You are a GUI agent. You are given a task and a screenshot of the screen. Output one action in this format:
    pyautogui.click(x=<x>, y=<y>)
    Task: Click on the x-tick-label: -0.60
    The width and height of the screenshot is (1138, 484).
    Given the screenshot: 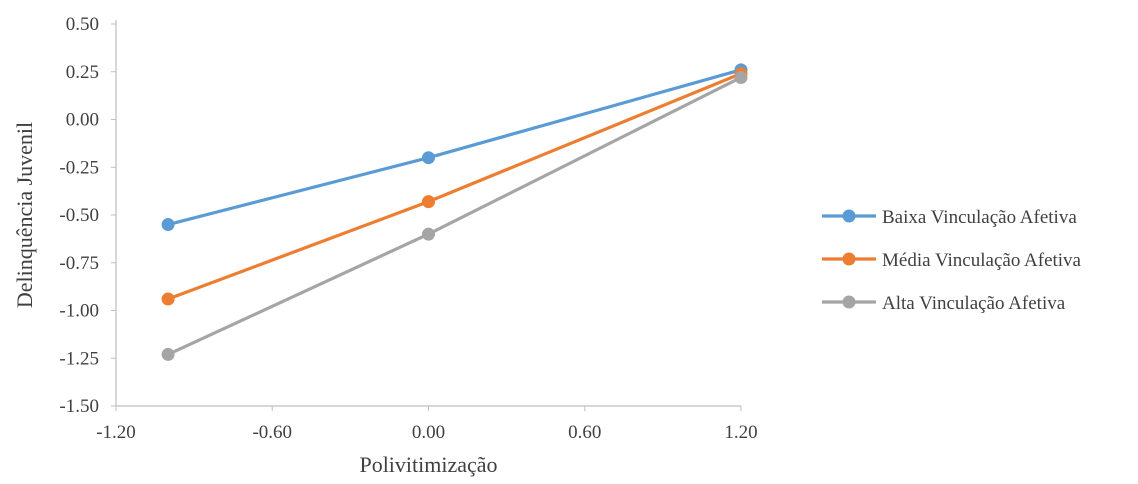 What is the action you would take?
    pyautogui.click(x=272, y=432)
    